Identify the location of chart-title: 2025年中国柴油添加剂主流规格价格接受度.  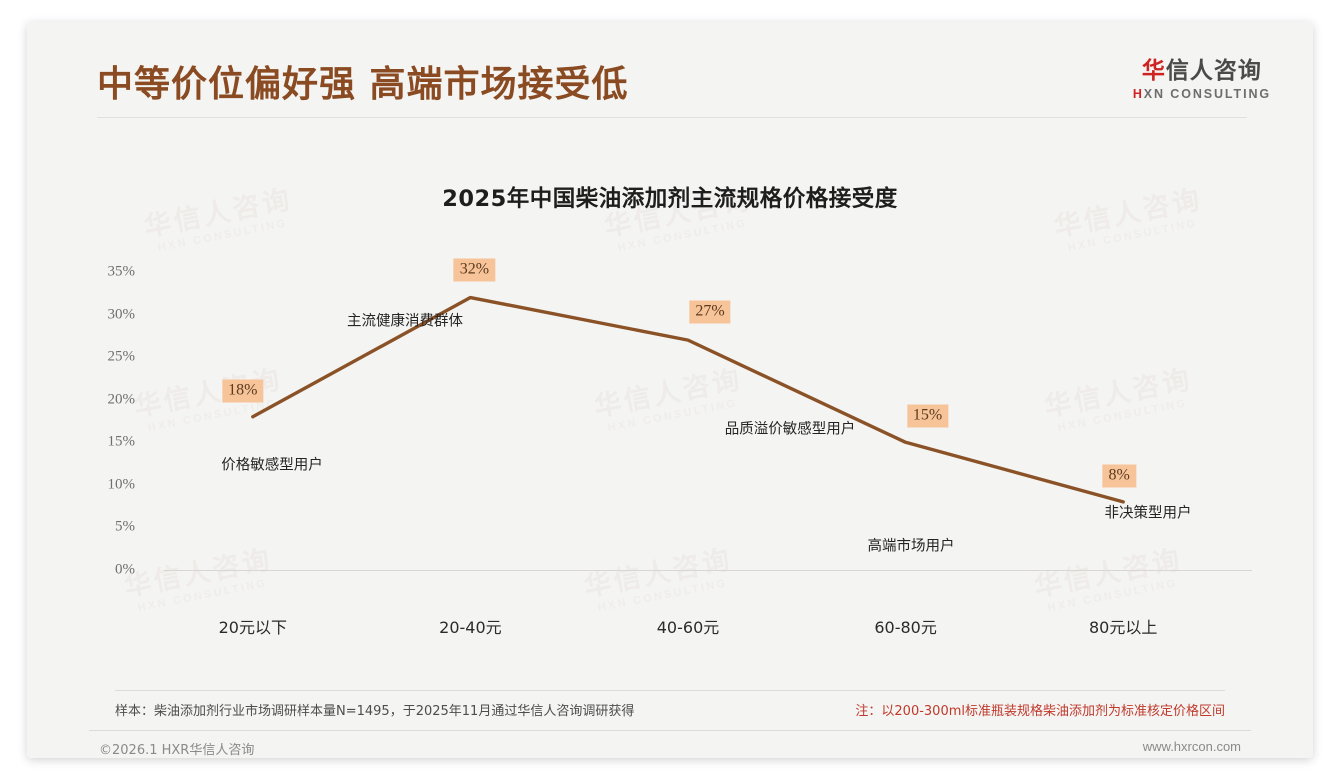
(670, 199).